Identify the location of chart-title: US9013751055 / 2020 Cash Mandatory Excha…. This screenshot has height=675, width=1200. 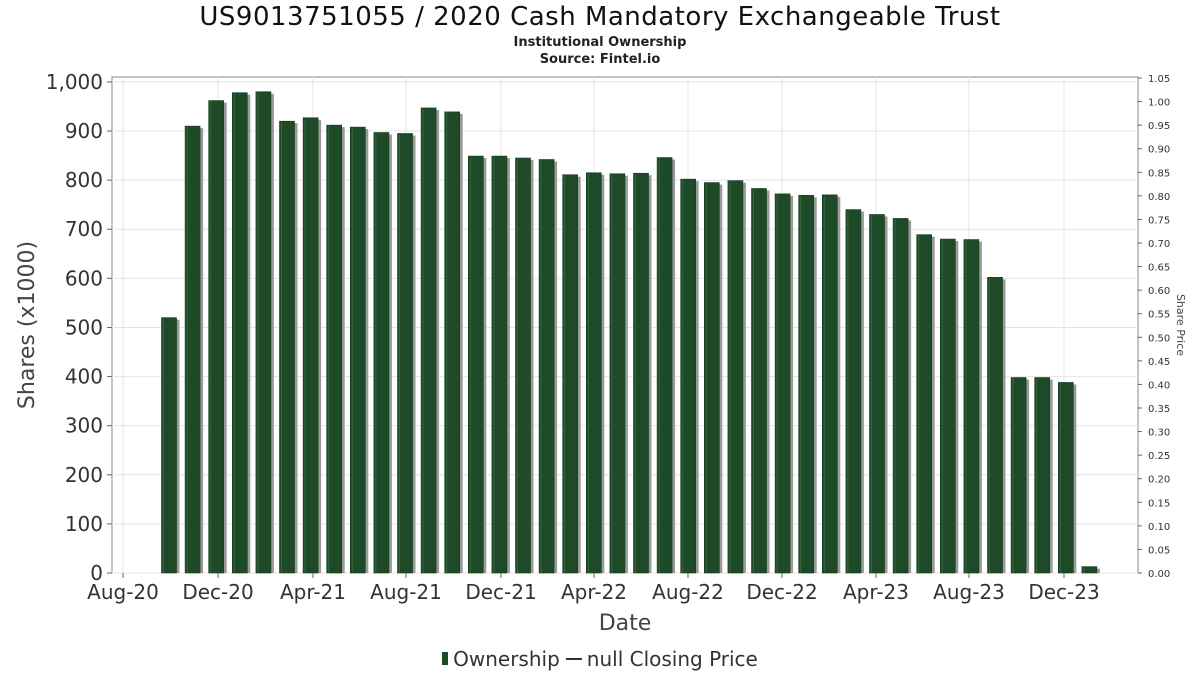
(600, 17).